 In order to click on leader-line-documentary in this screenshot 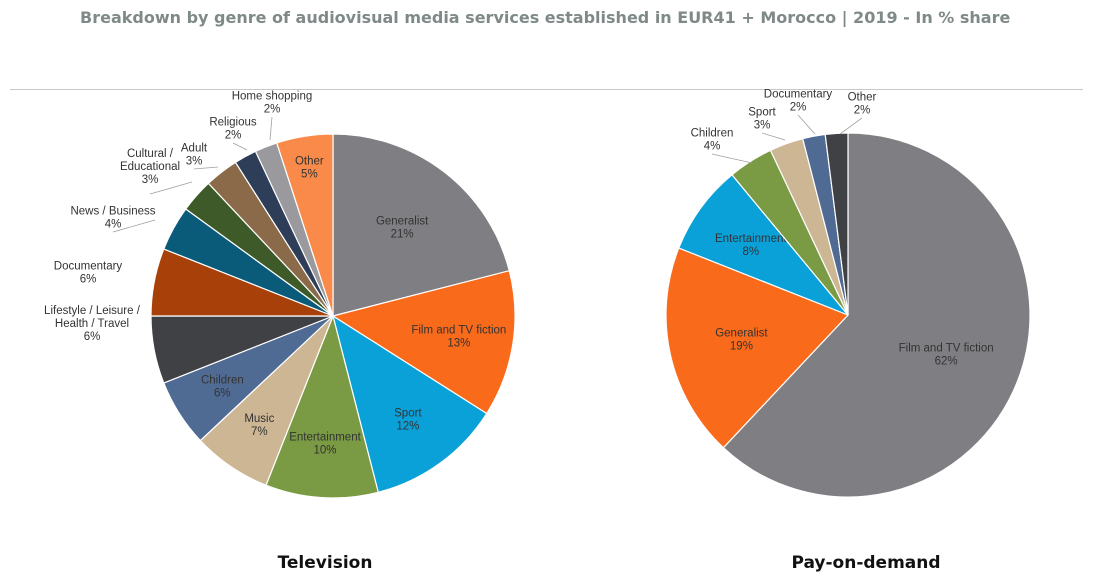, I will do `click(806, 124)`.